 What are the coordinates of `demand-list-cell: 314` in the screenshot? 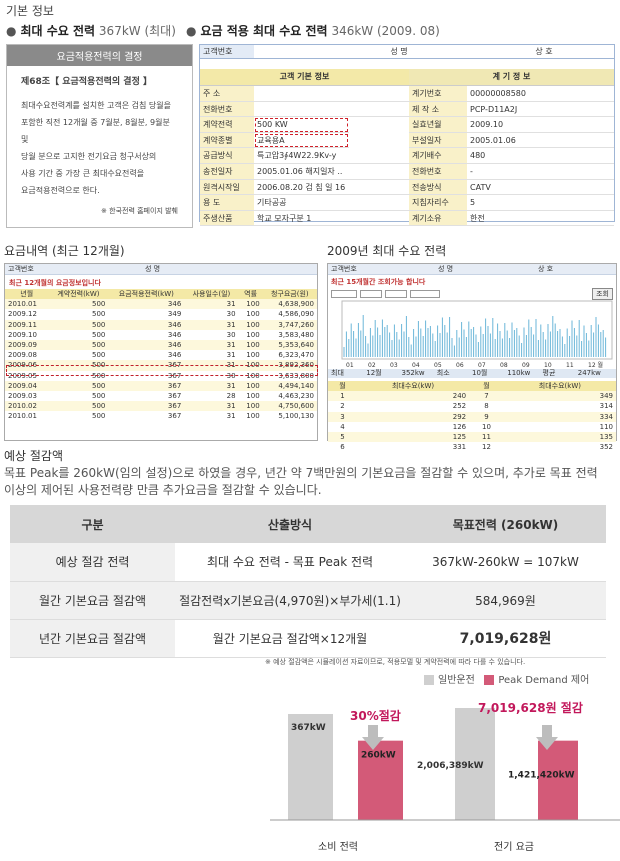 It's located at (559, 406).